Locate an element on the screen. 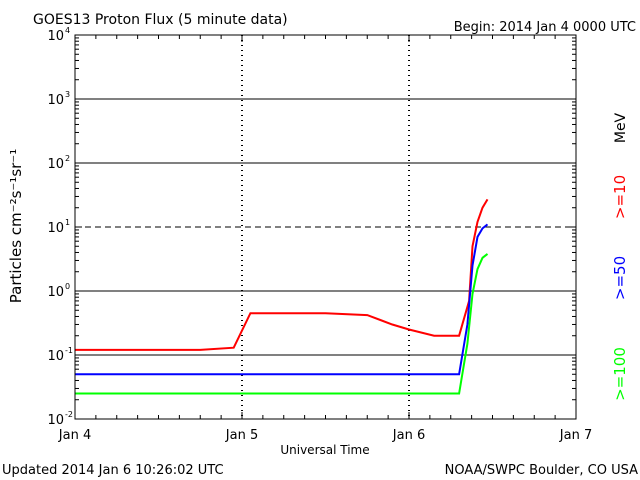  legend-entry: >=10 is located at coordinates (620, 197).